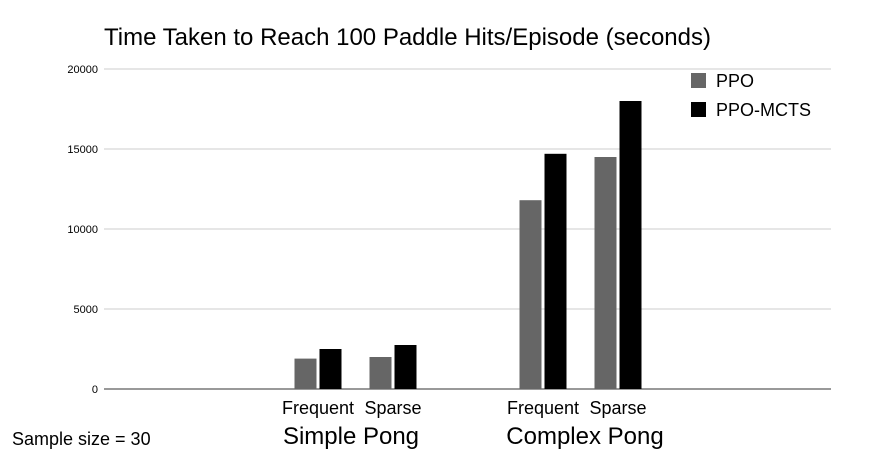 The height and width of the screenshot is (459, 894). I want to click on y-axis-ticks: 0 5000 10000 15000 20000, so click(82, 230).